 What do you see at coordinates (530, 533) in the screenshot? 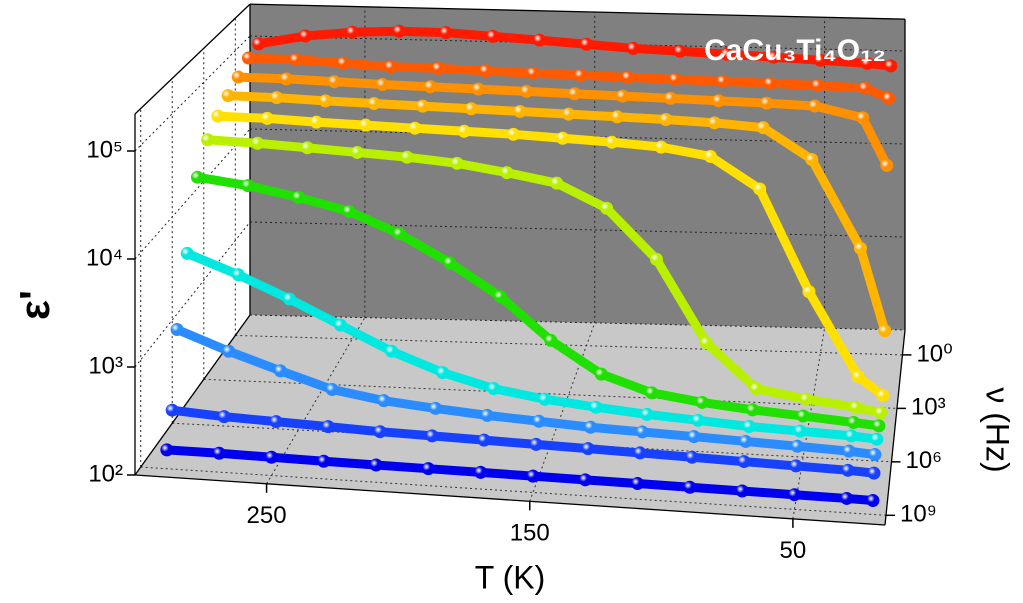
I see `x-tick-label: 150` at bounding box center [530, 533].